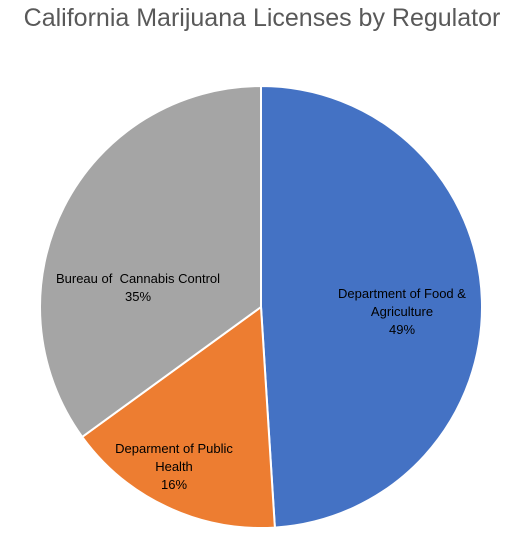 This screenshot has height=544, width=524. What do you see at coordinates (402, 311) in the screenshot?
I see `slice-label-1: Department of Food & Agriculture 49%` at bounding box center [402, 311].